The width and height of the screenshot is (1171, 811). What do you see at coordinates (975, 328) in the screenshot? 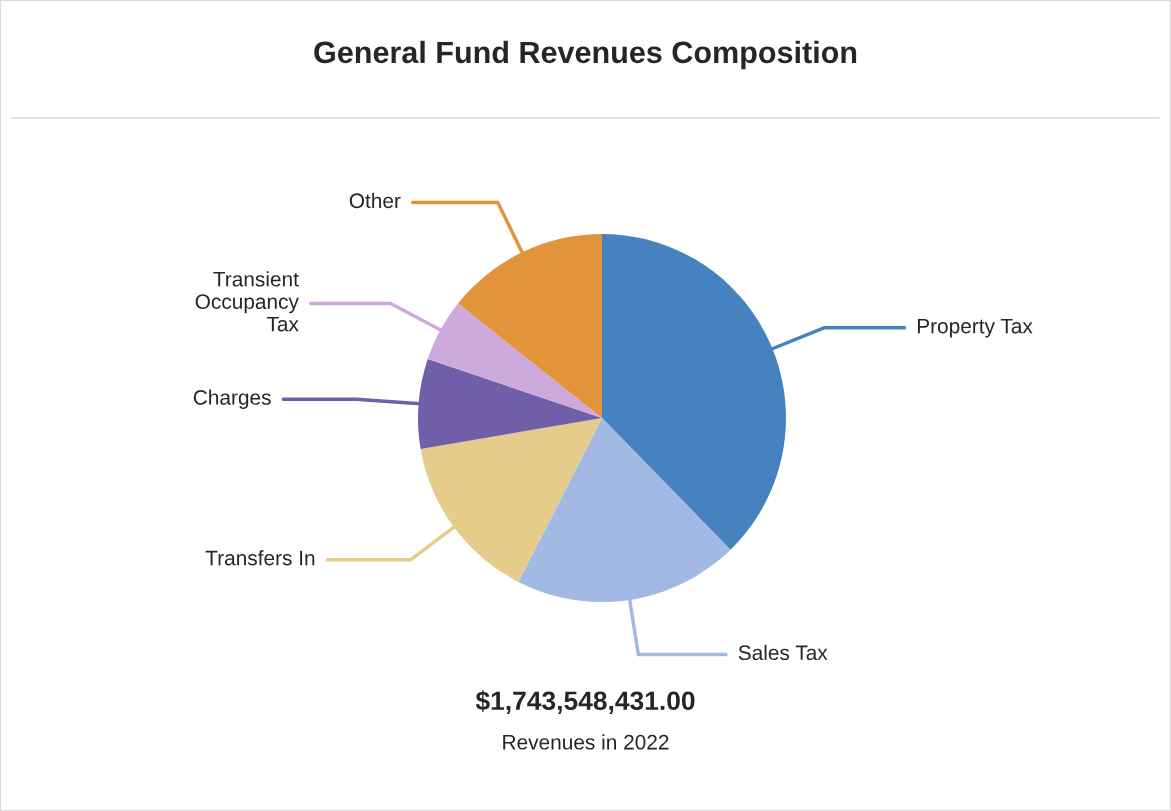
I see `slice-label: Property Tax` at bounding box center [975, 328].